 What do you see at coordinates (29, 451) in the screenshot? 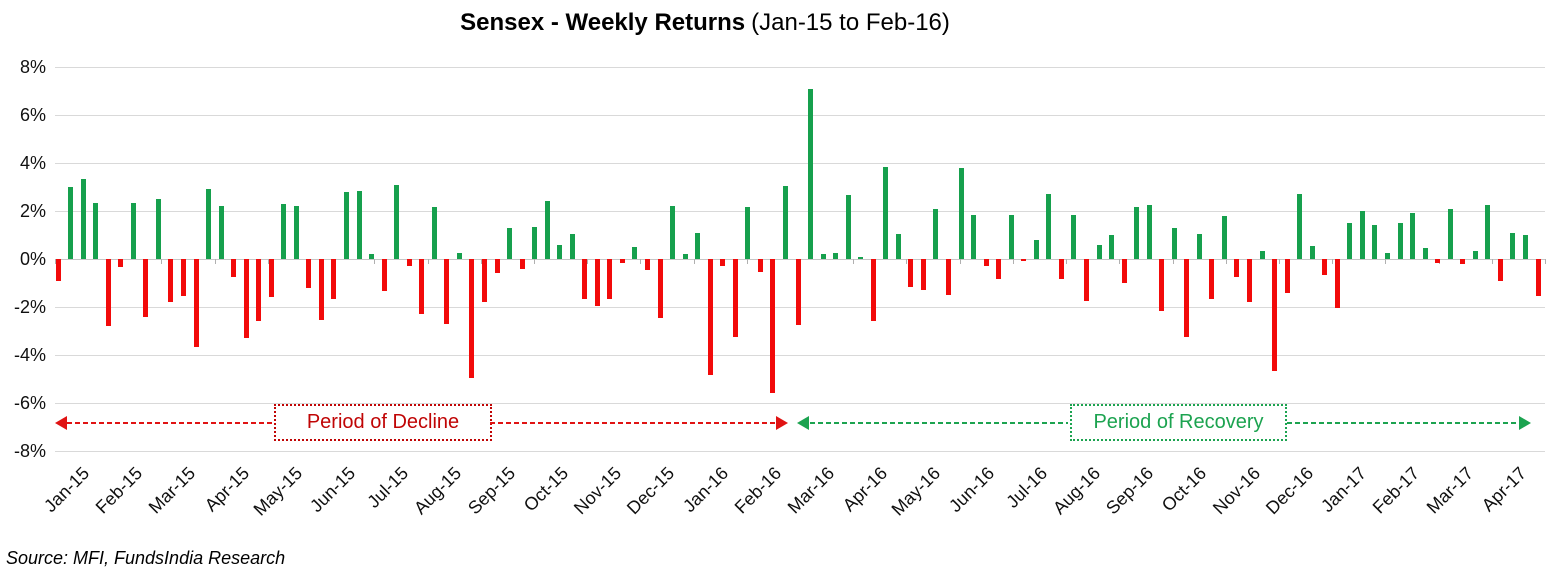
I see `y-axis-tick-label: -8%` at bounding box center [29, 451].